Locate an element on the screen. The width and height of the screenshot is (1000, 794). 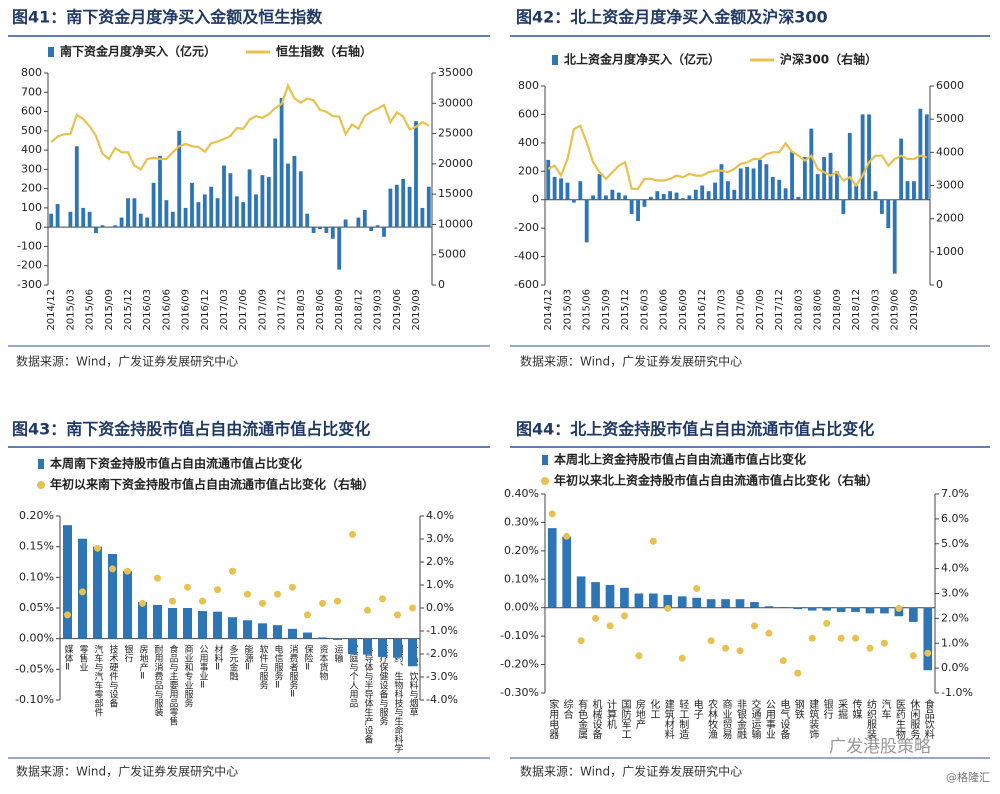
x-tick-label: 2015/03 is located at coordinates (70, 310).